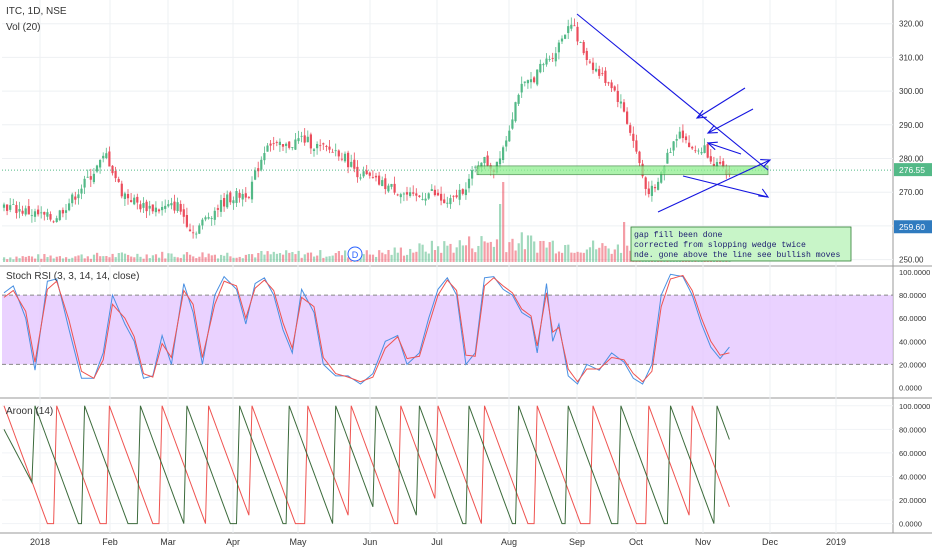  What do you see at coordinates (355, 255) in the screenshot?
I see `dividend-marker-text: D` at bounding box center [355, 255].